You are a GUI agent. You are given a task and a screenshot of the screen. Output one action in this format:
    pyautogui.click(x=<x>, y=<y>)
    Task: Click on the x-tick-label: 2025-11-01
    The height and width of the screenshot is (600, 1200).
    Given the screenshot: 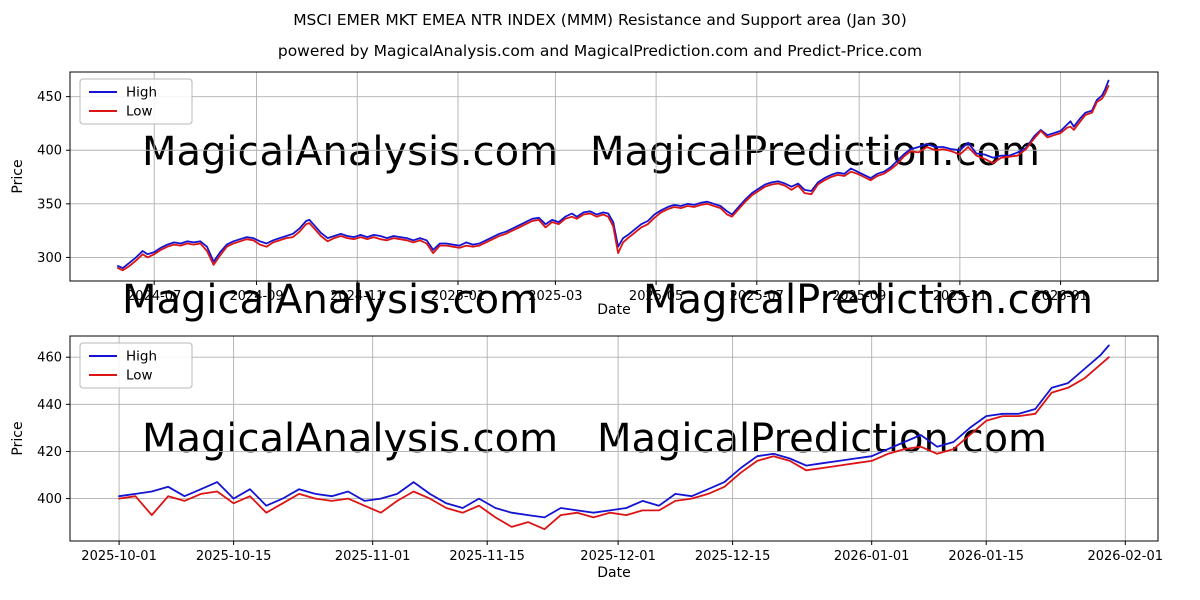 What is the action you would take?
    pyautogui.click(x=373, y=556)
    